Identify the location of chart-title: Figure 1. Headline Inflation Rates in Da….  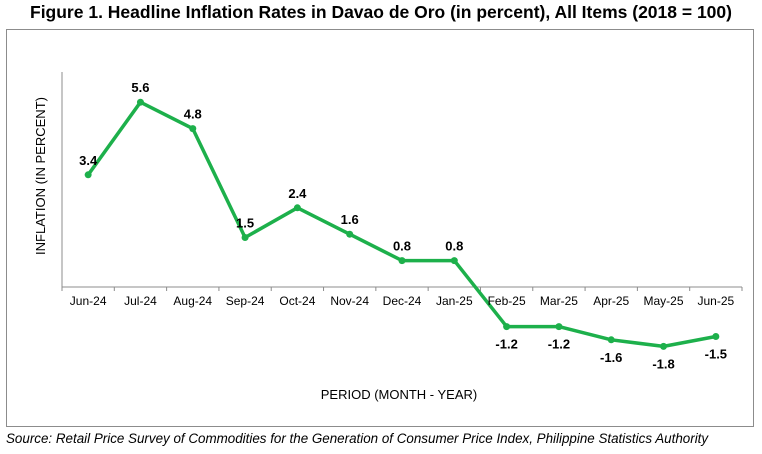
(381, 12).